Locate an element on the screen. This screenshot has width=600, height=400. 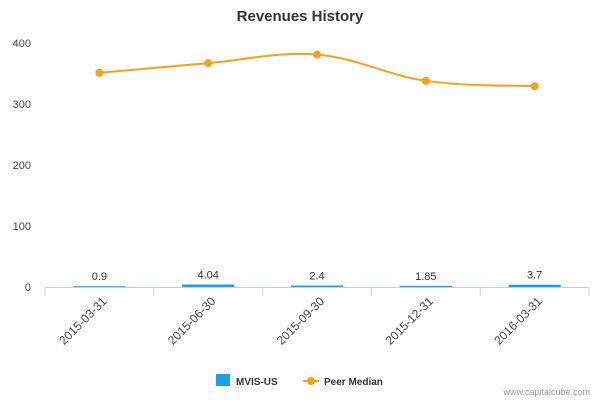
x-tick-label: 2015-09-30 is located at coordinates (301, 321).